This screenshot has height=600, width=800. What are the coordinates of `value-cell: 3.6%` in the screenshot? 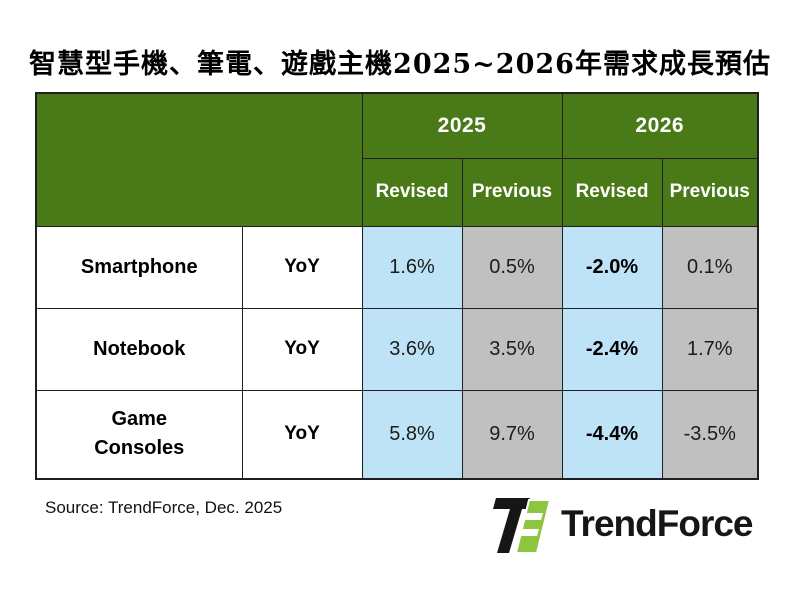 It's located at (412, 349).